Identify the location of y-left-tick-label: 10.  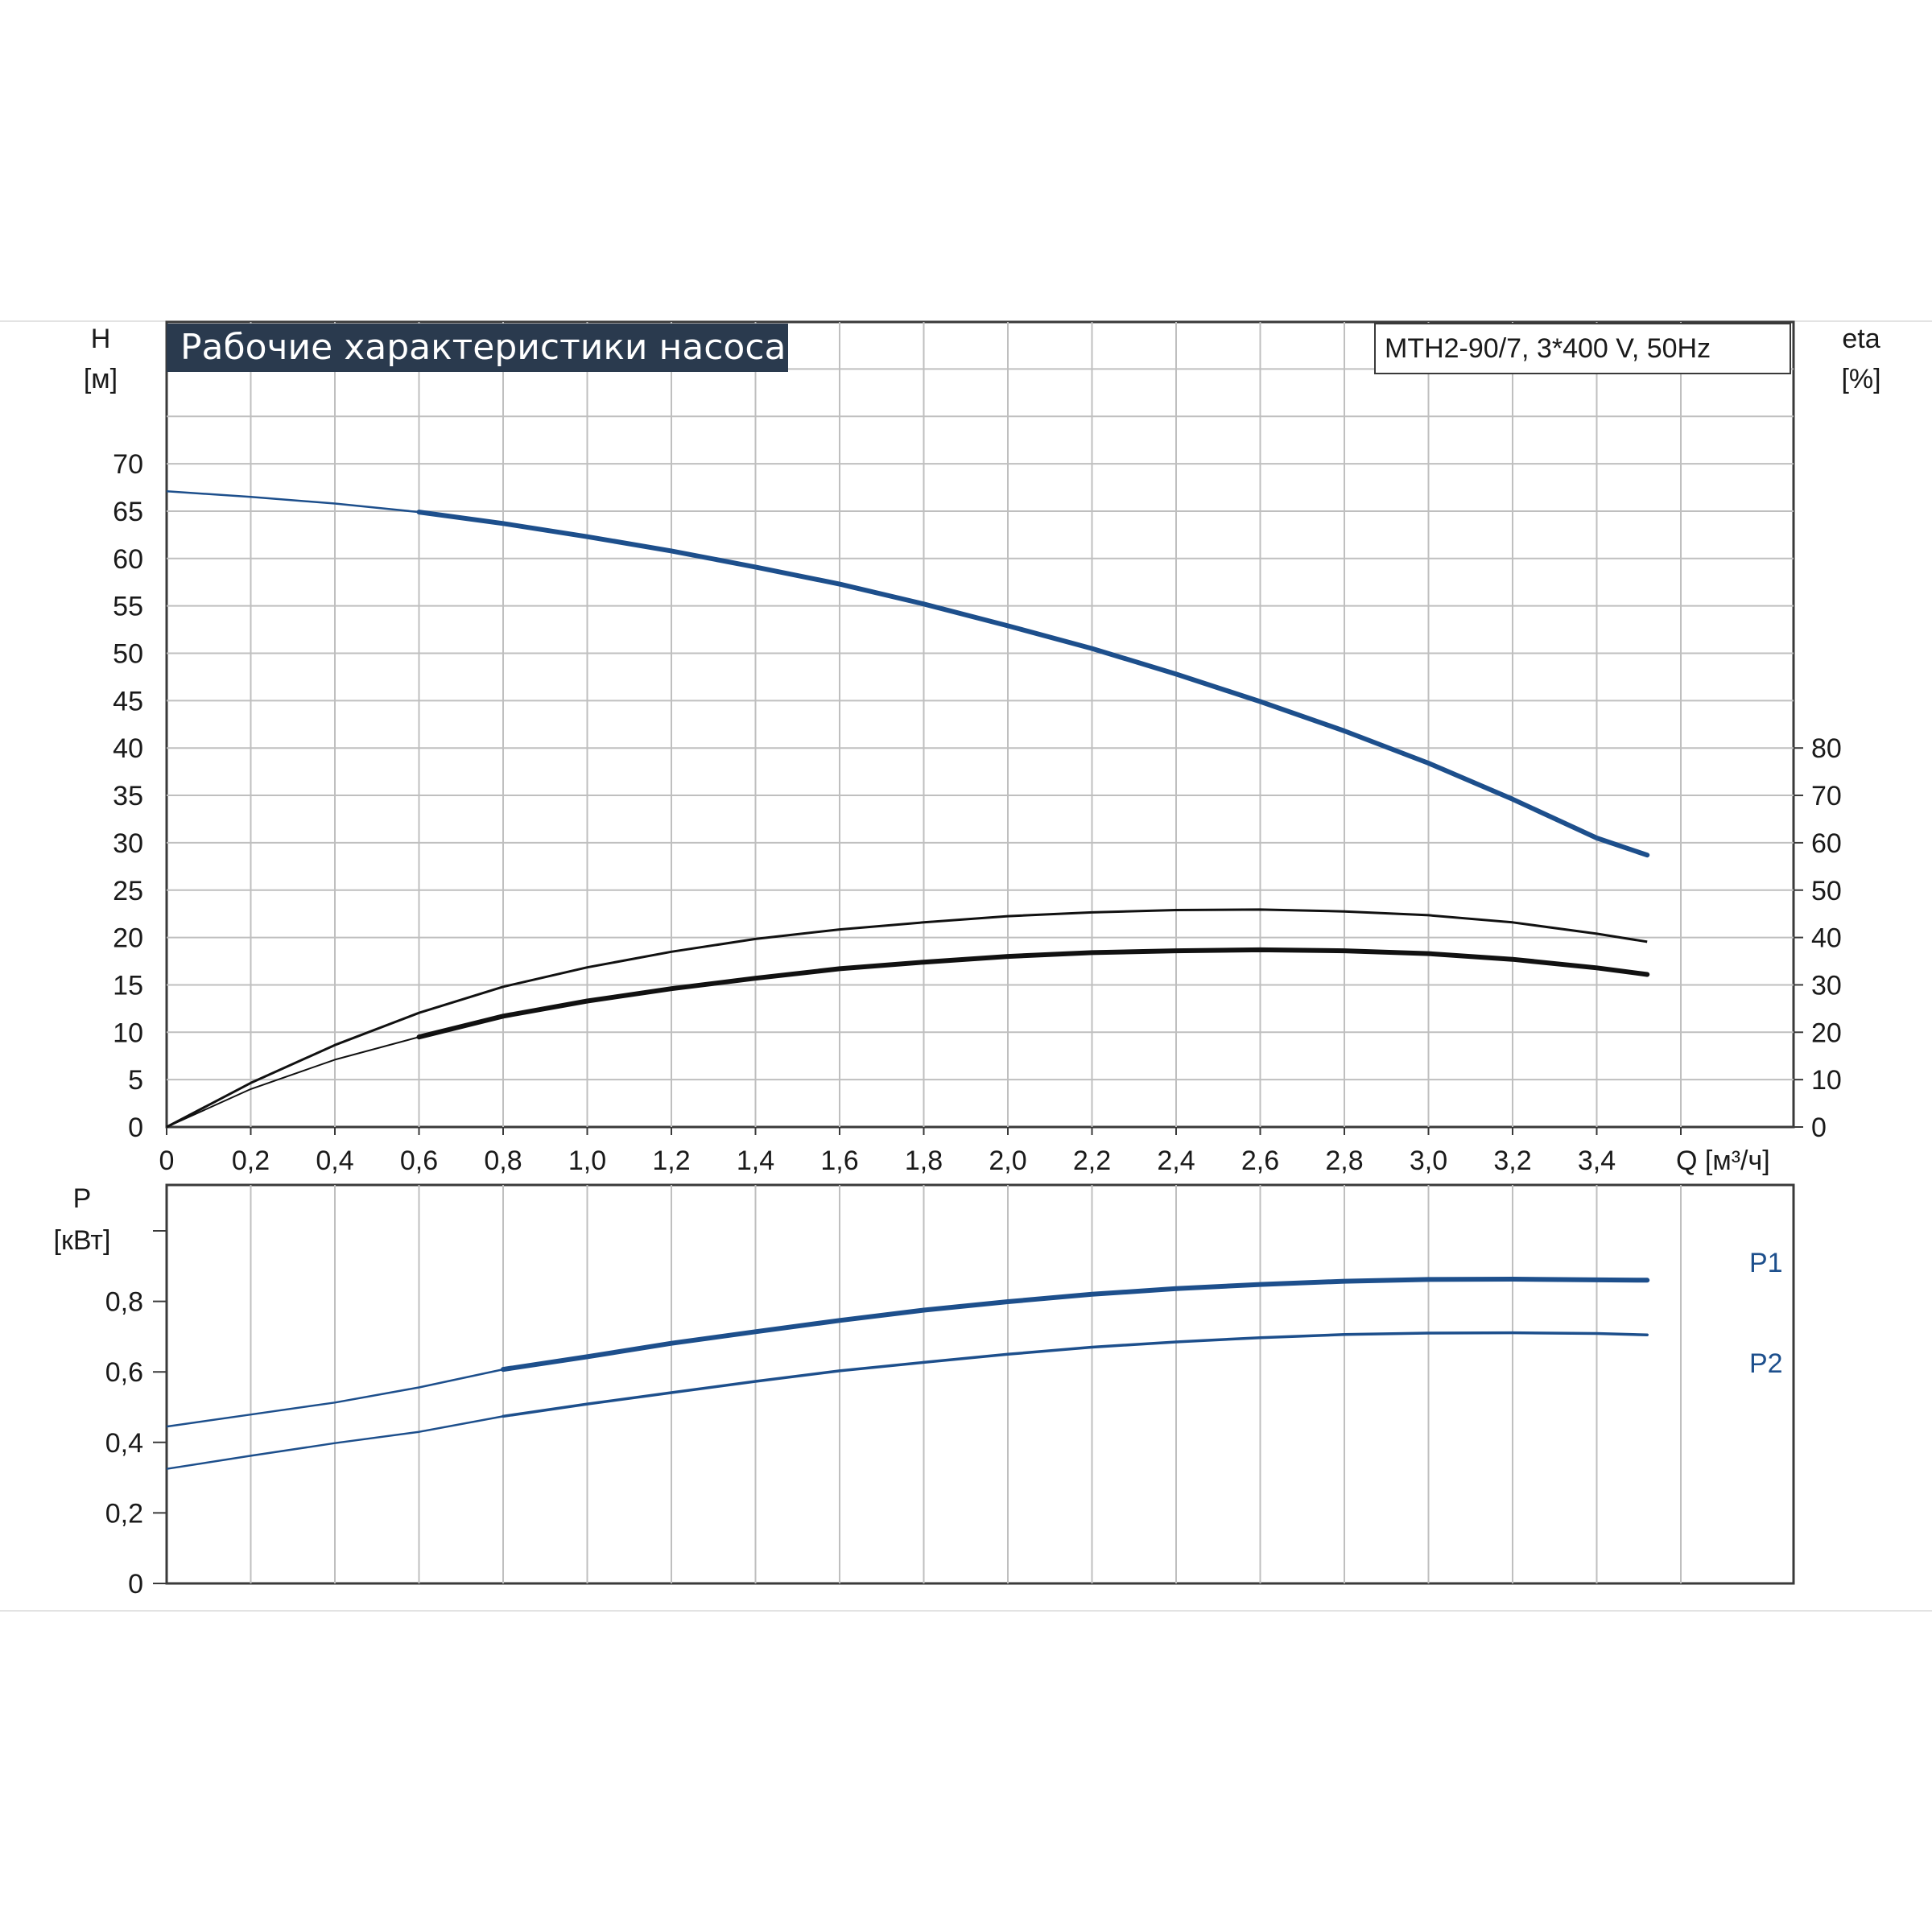
(128, 1033).